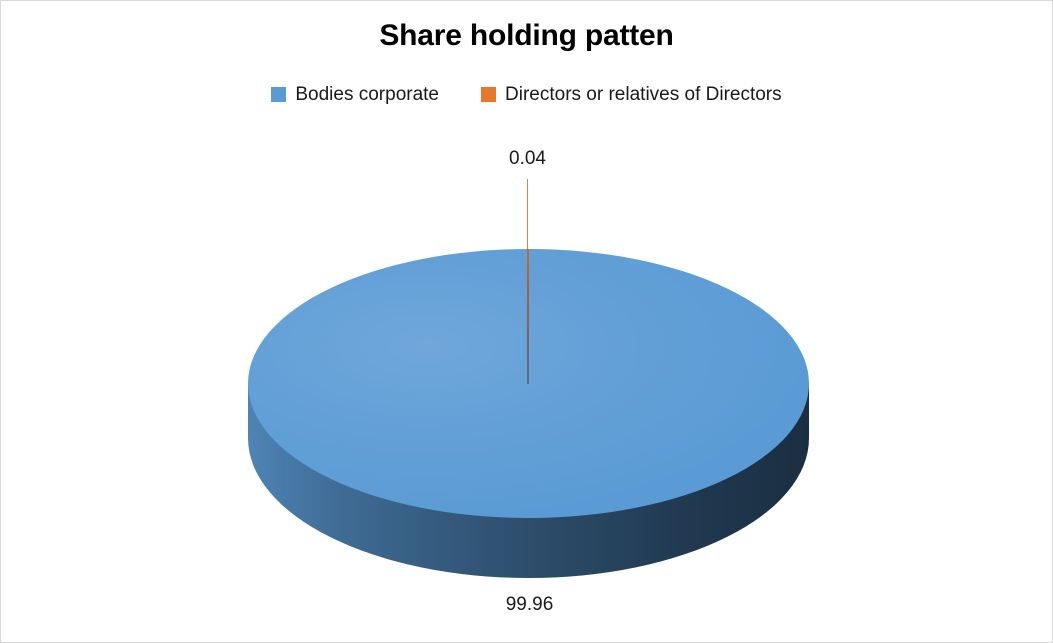 This screenshot has height=643, width=1053. Describe the element at coordinates (527, 214) in the screenshot. I see `data-label-leader-line` at that location.